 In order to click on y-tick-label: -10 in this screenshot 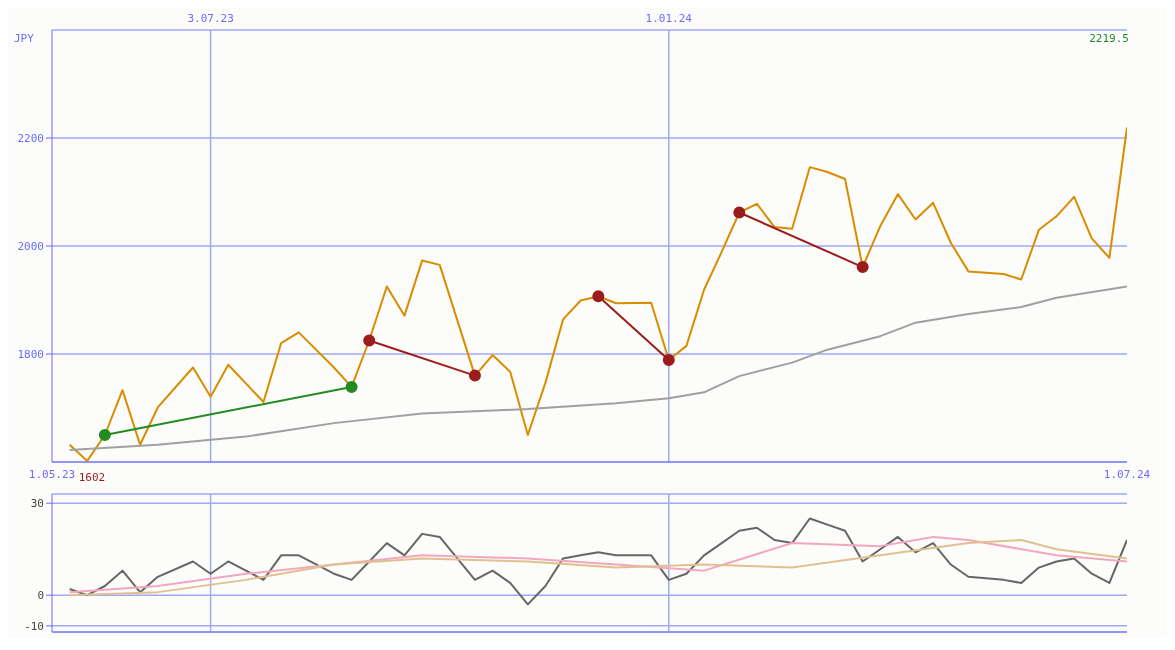, I will do `click(34, 626)`.